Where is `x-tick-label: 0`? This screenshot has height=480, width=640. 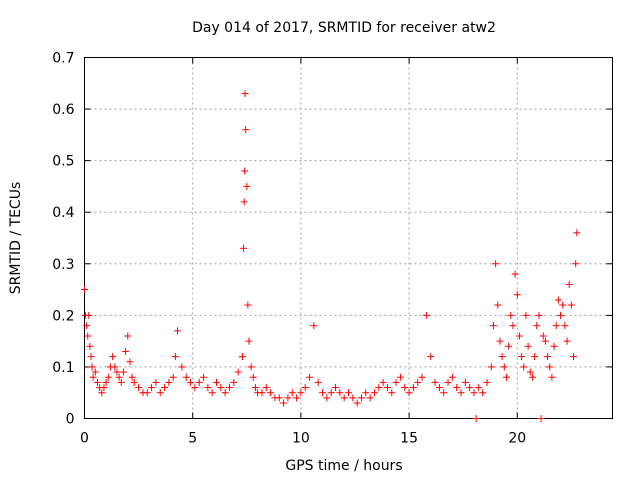
x-tick-label: 0 is located at coordinates (84, 439).